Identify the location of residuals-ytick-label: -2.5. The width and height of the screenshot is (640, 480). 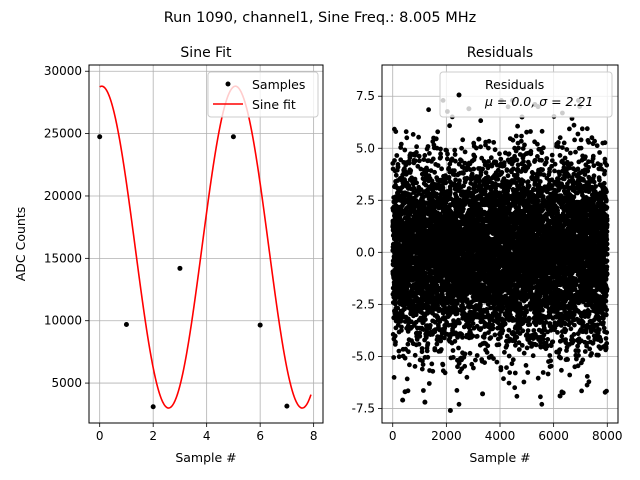
(363, 304).